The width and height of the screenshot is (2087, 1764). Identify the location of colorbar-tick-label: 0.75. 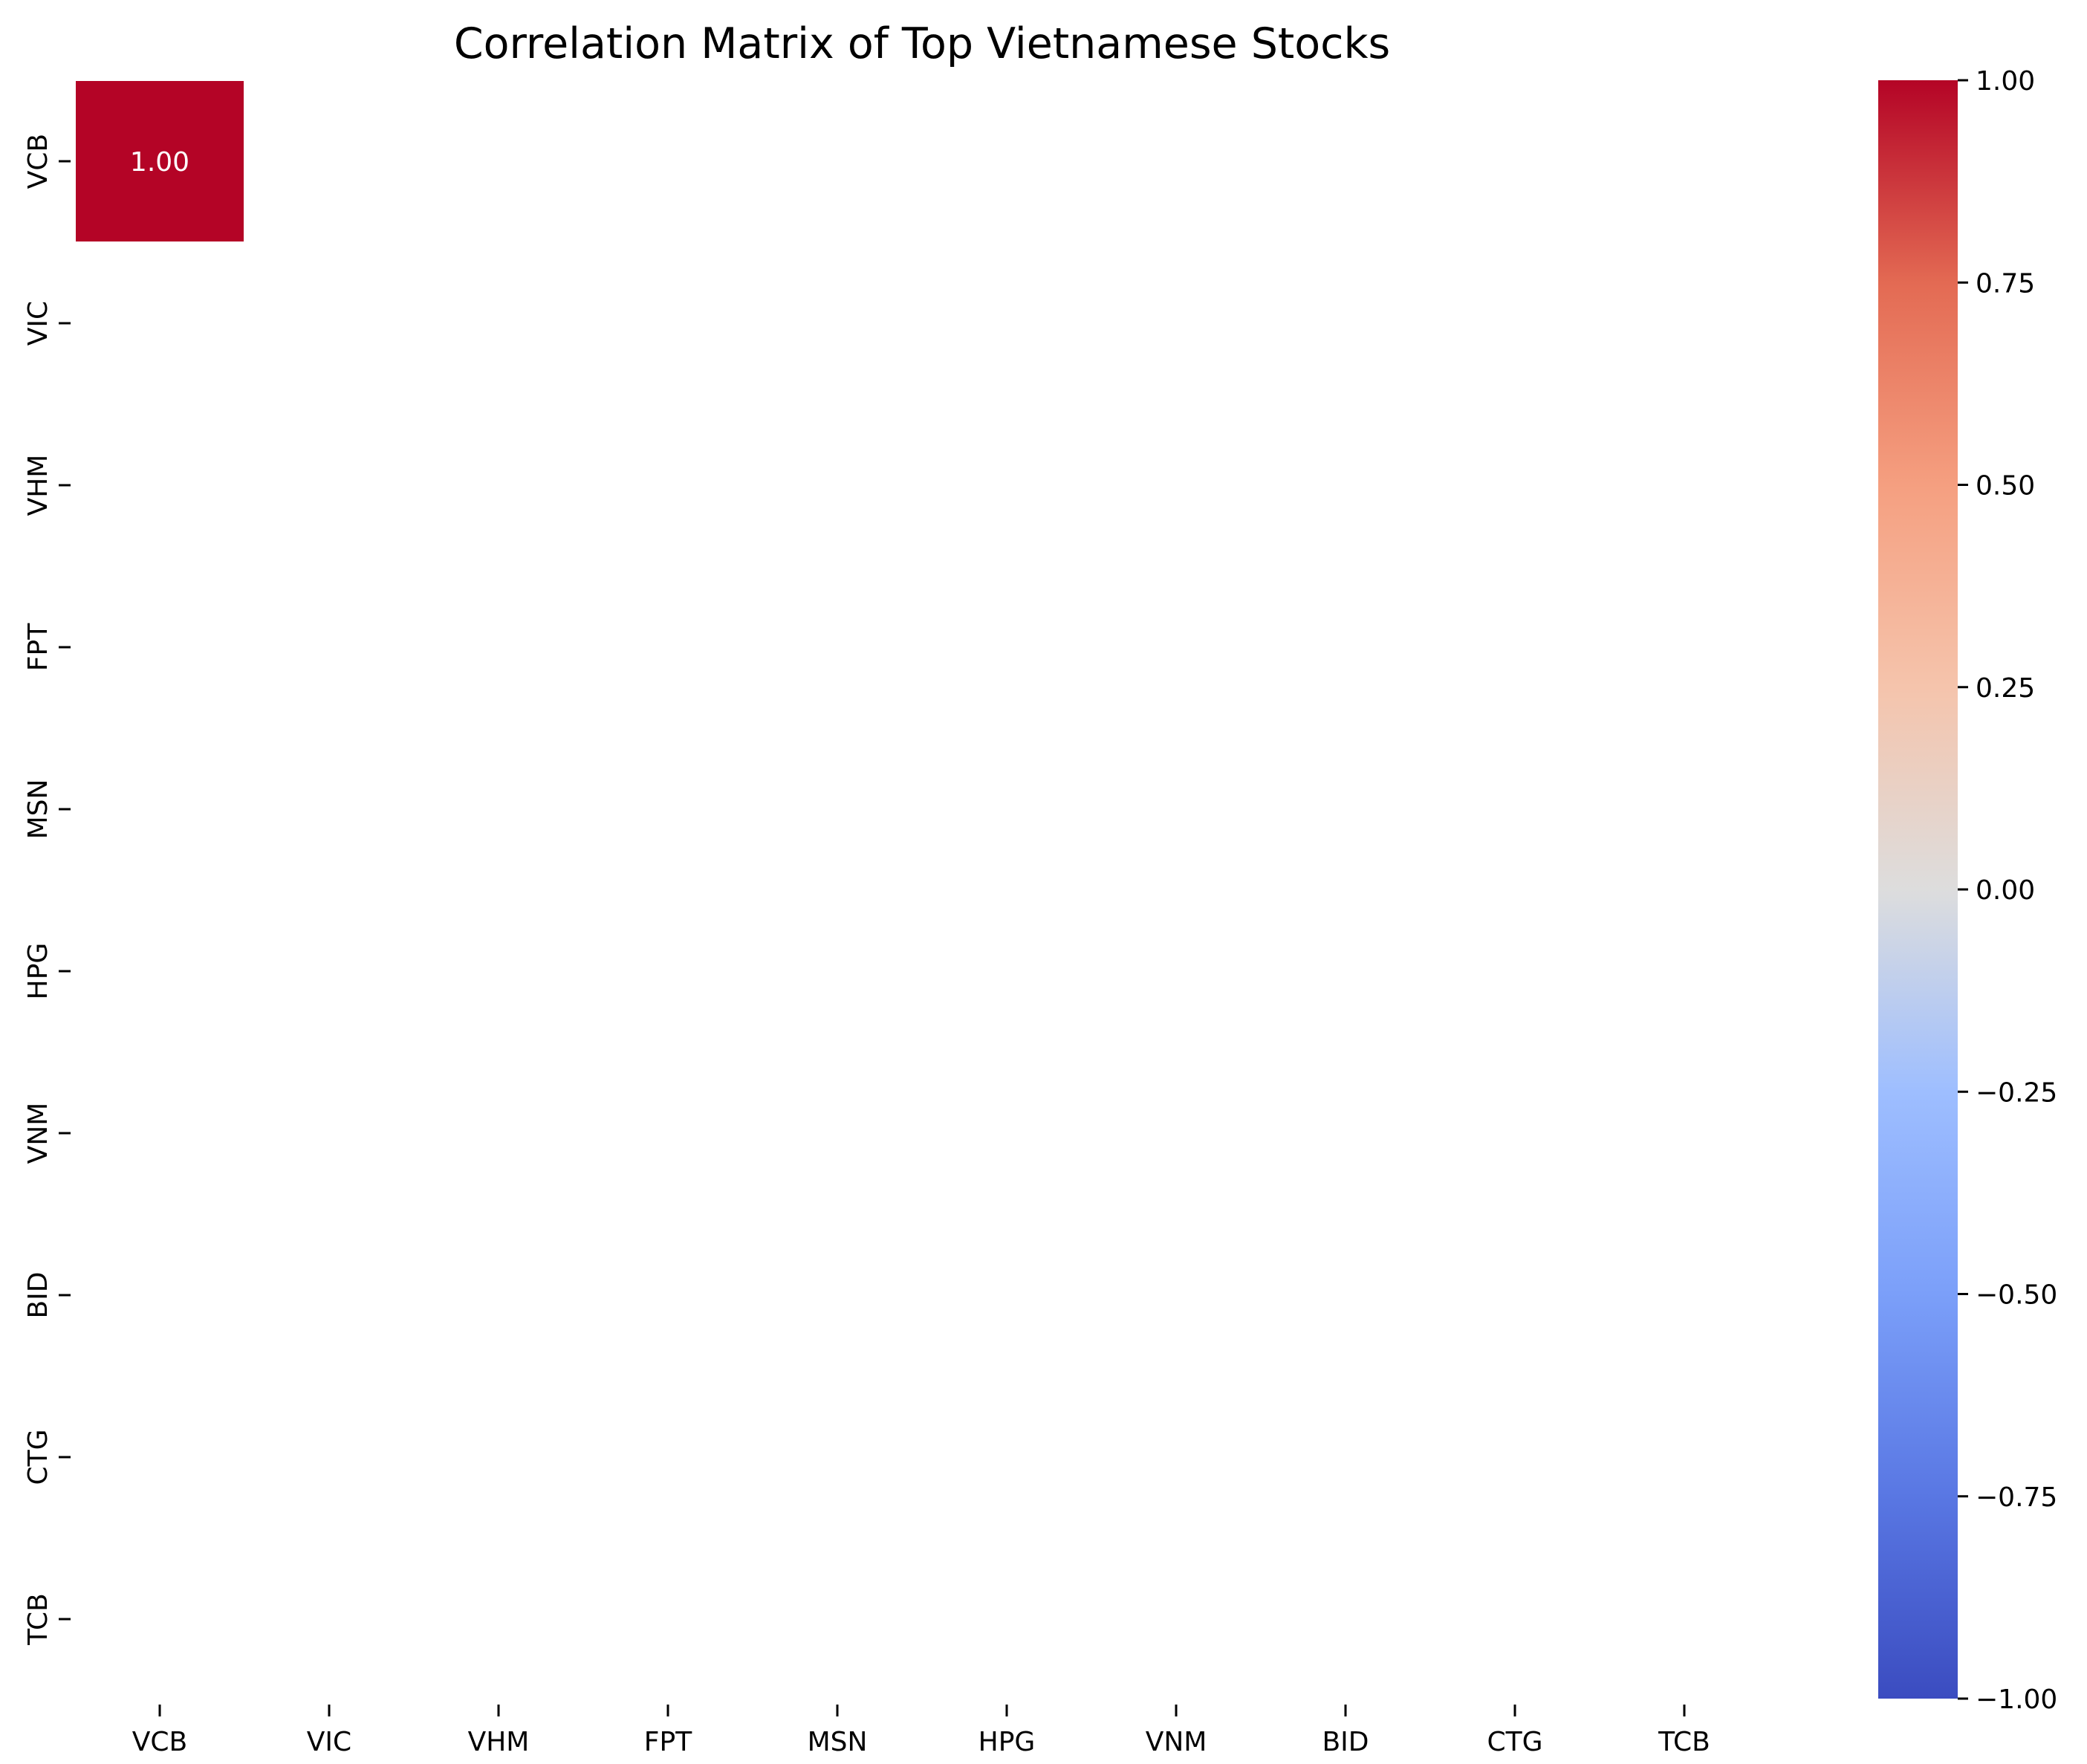
(2005, 283).